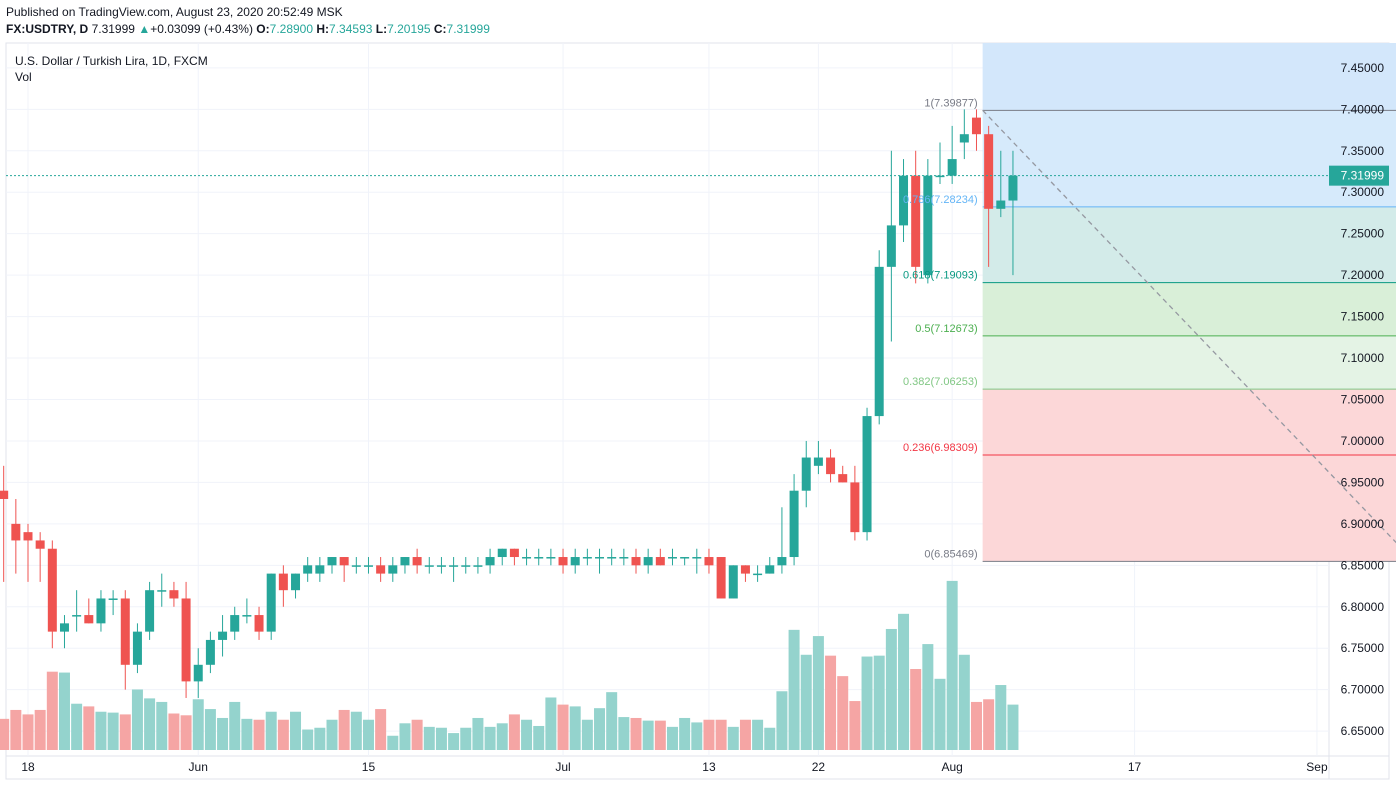 The image size is (1396, 786). What do you see at coordinates (1363, 151) in the screenshot?
I see `price-tick-label: 7.35000` at bounding box center [1363, 151].